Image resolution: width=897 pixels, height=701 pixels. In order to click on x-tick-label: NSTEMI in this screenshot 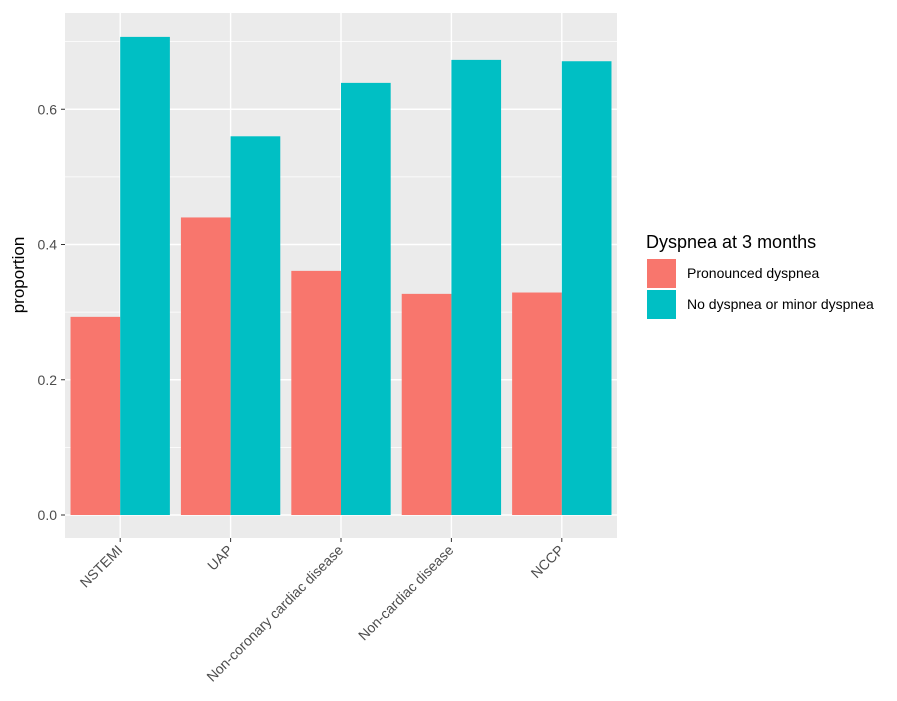, I will do `click(101, 566)`.